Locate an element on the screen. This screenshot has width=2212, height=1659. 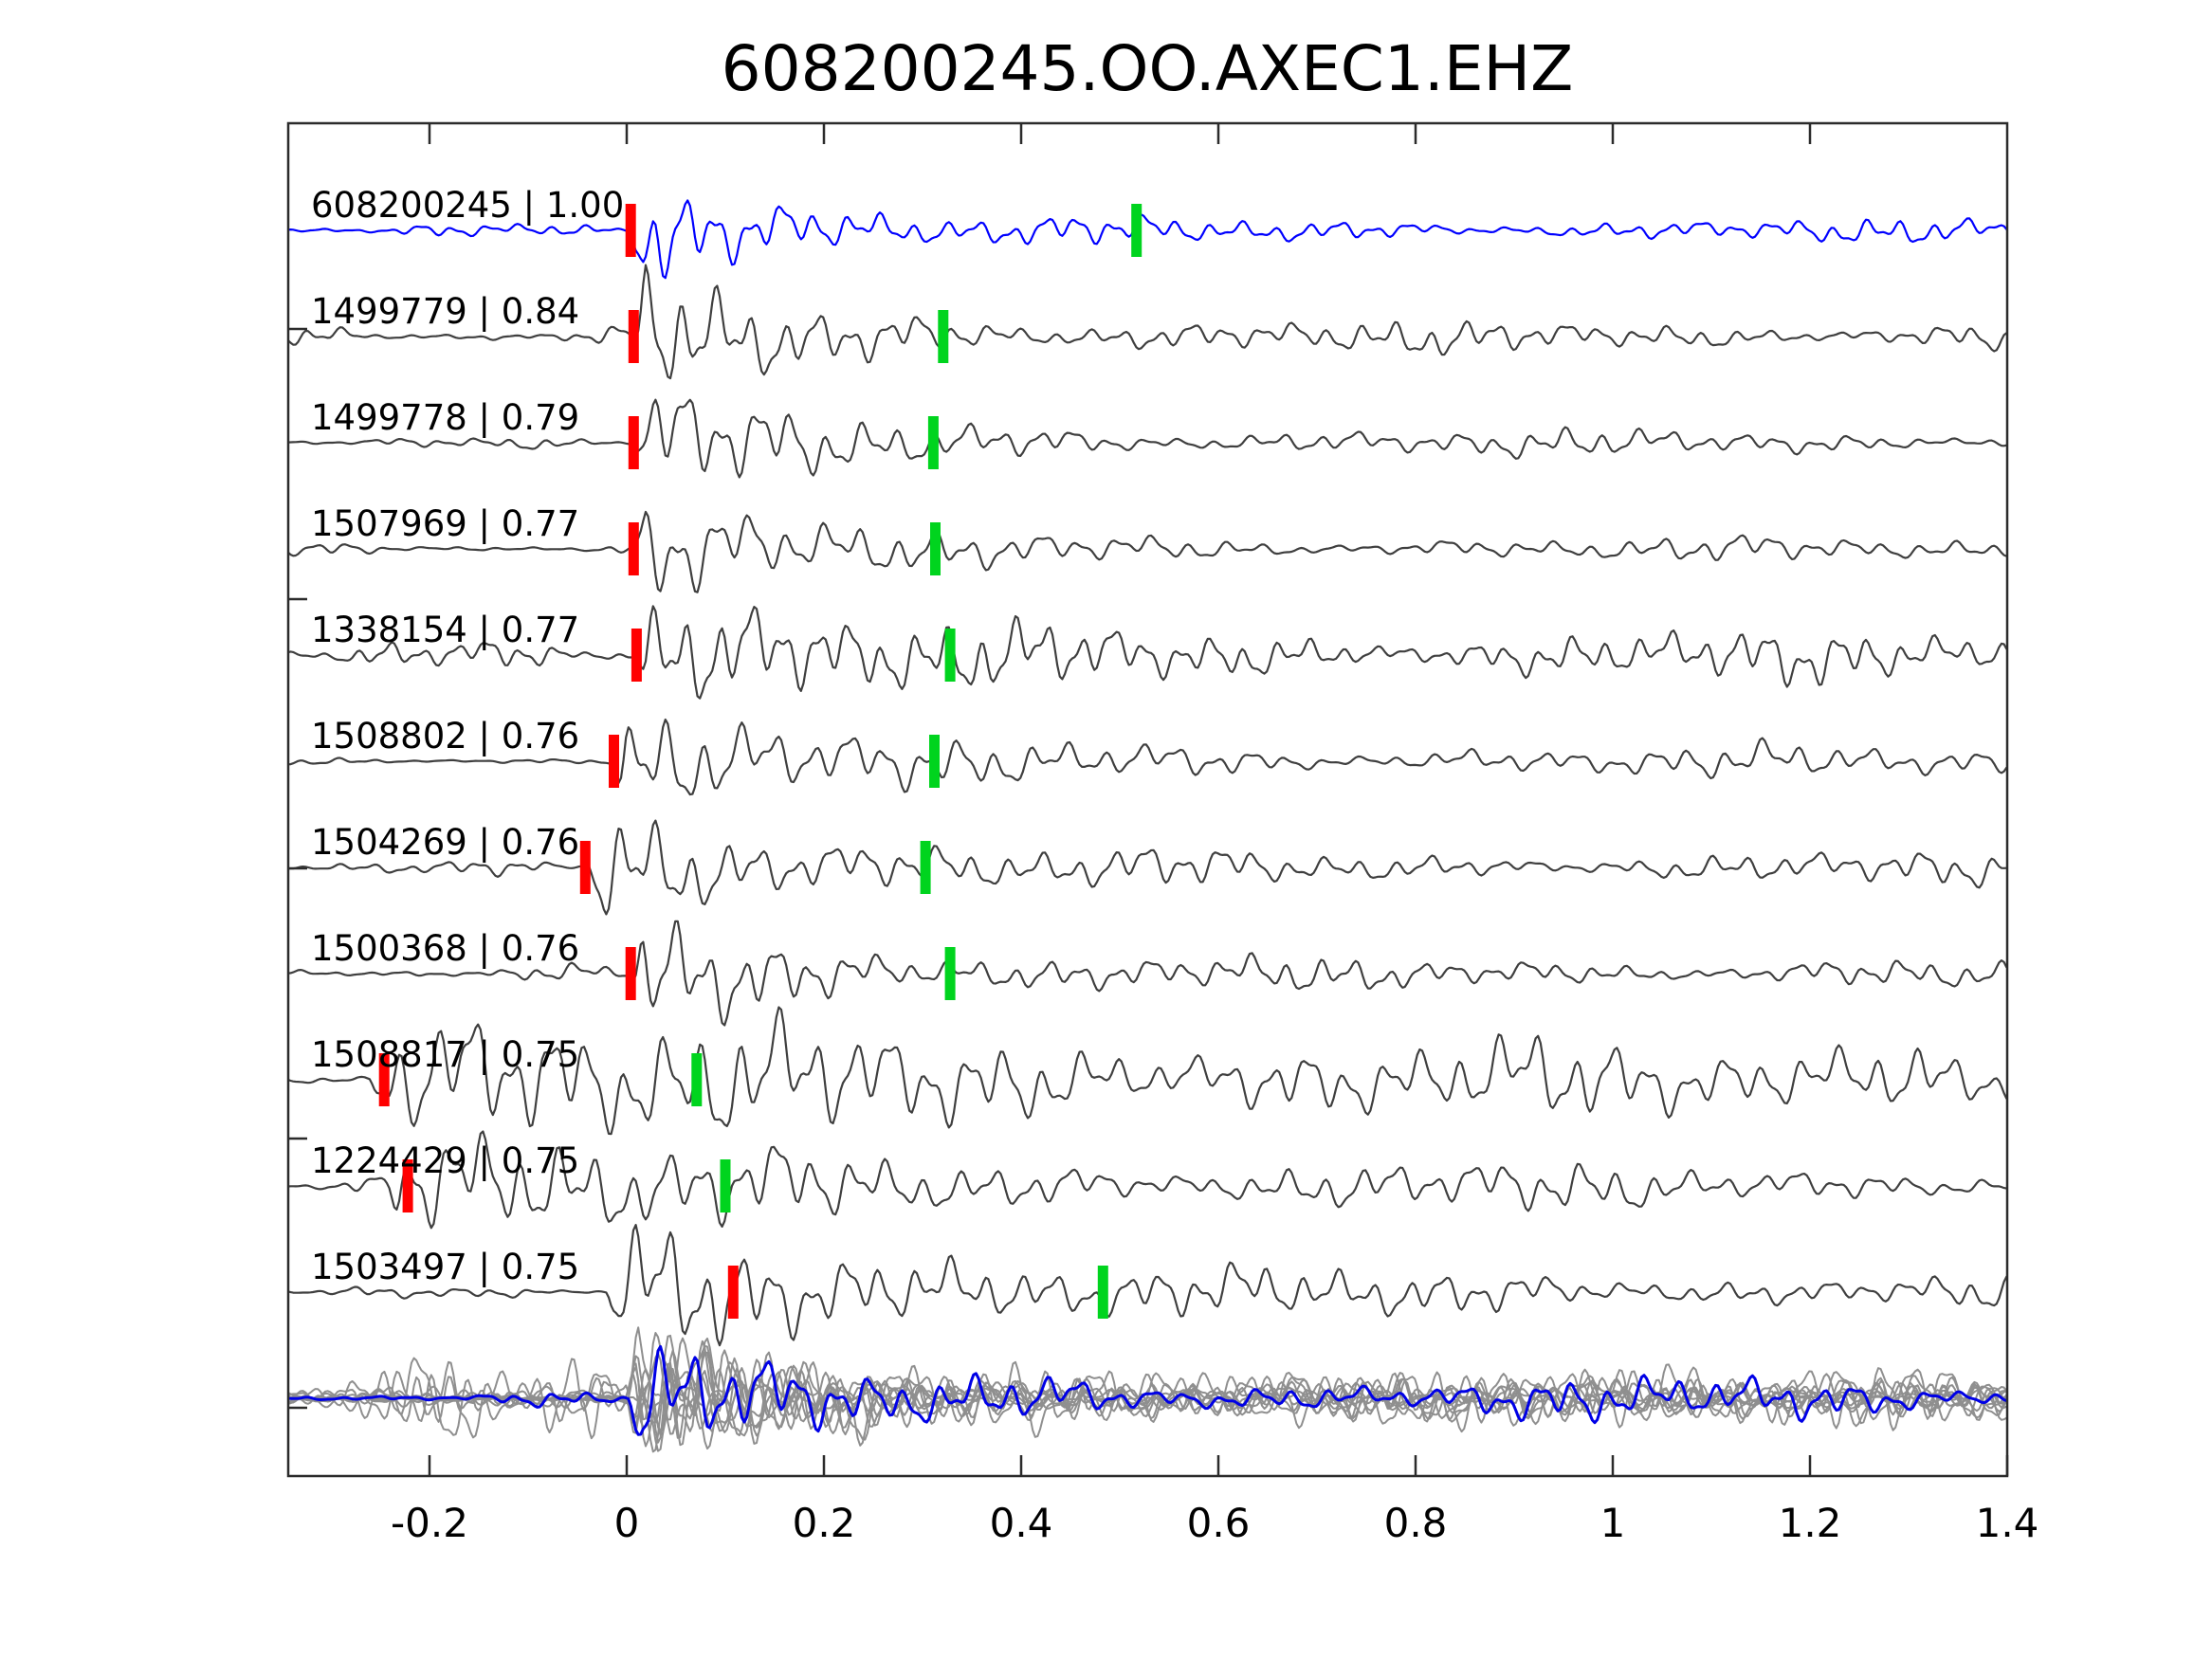
x-tick-label: 1.4 is located at coordinates (2007, 1523).